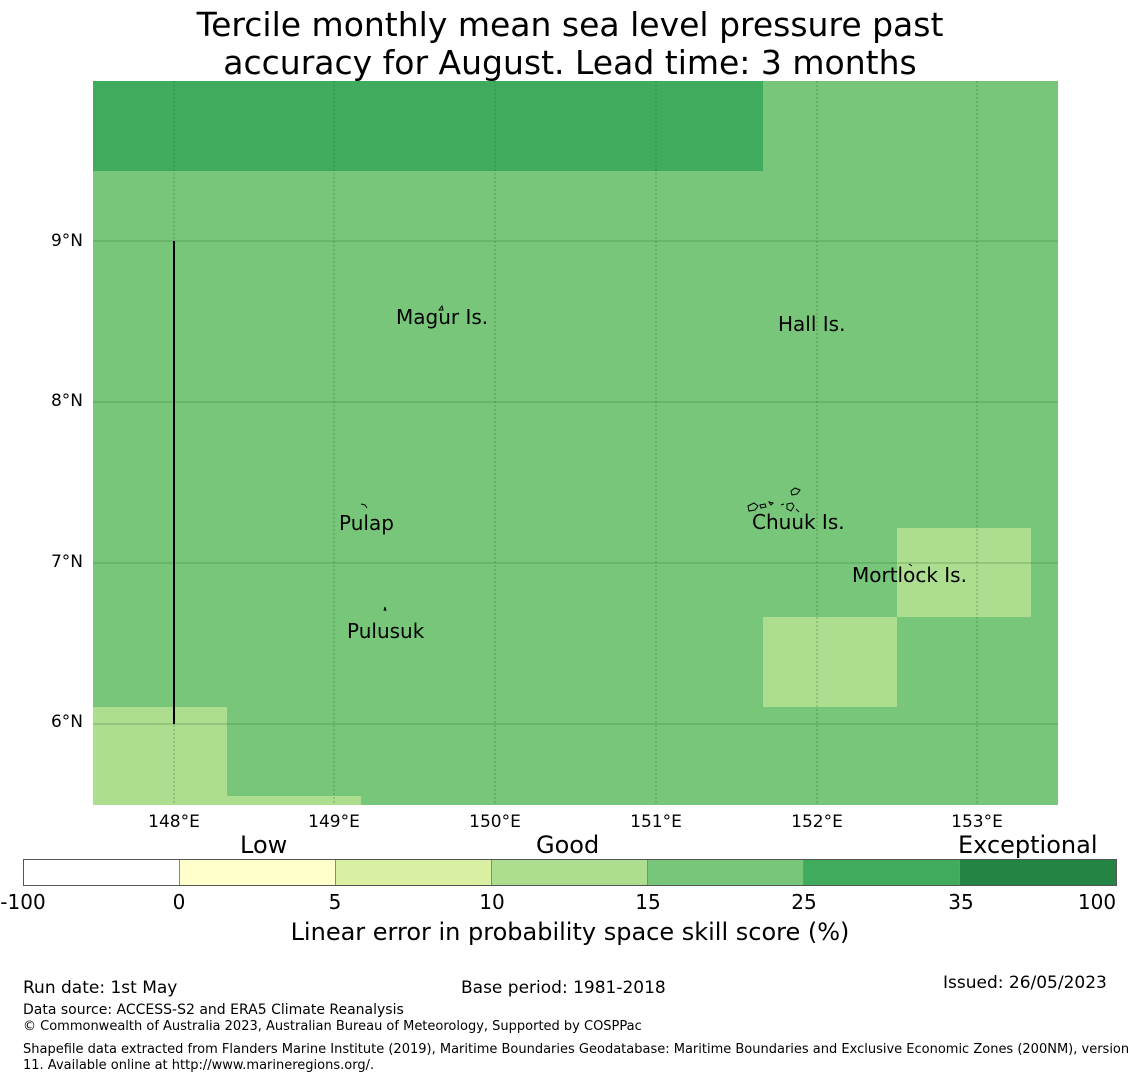 This screenshot has height=1080, width=1140. I want to click on place-label: Pulap, so click(366, 523).